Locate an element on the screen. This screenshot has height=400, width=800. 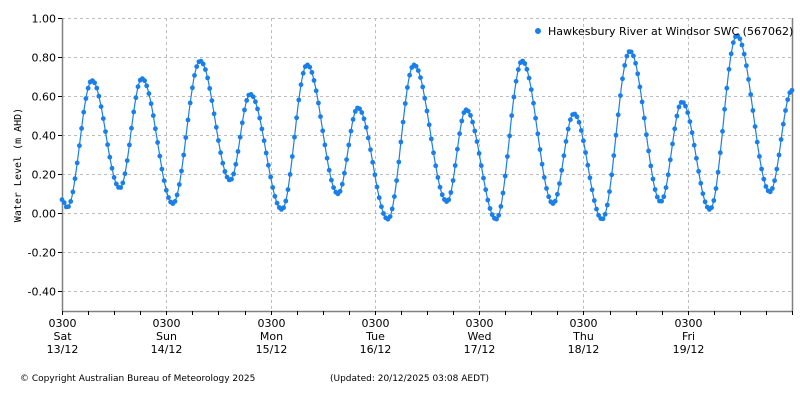
y-tick-label: -0.40 is located at coordinates (42, 292).